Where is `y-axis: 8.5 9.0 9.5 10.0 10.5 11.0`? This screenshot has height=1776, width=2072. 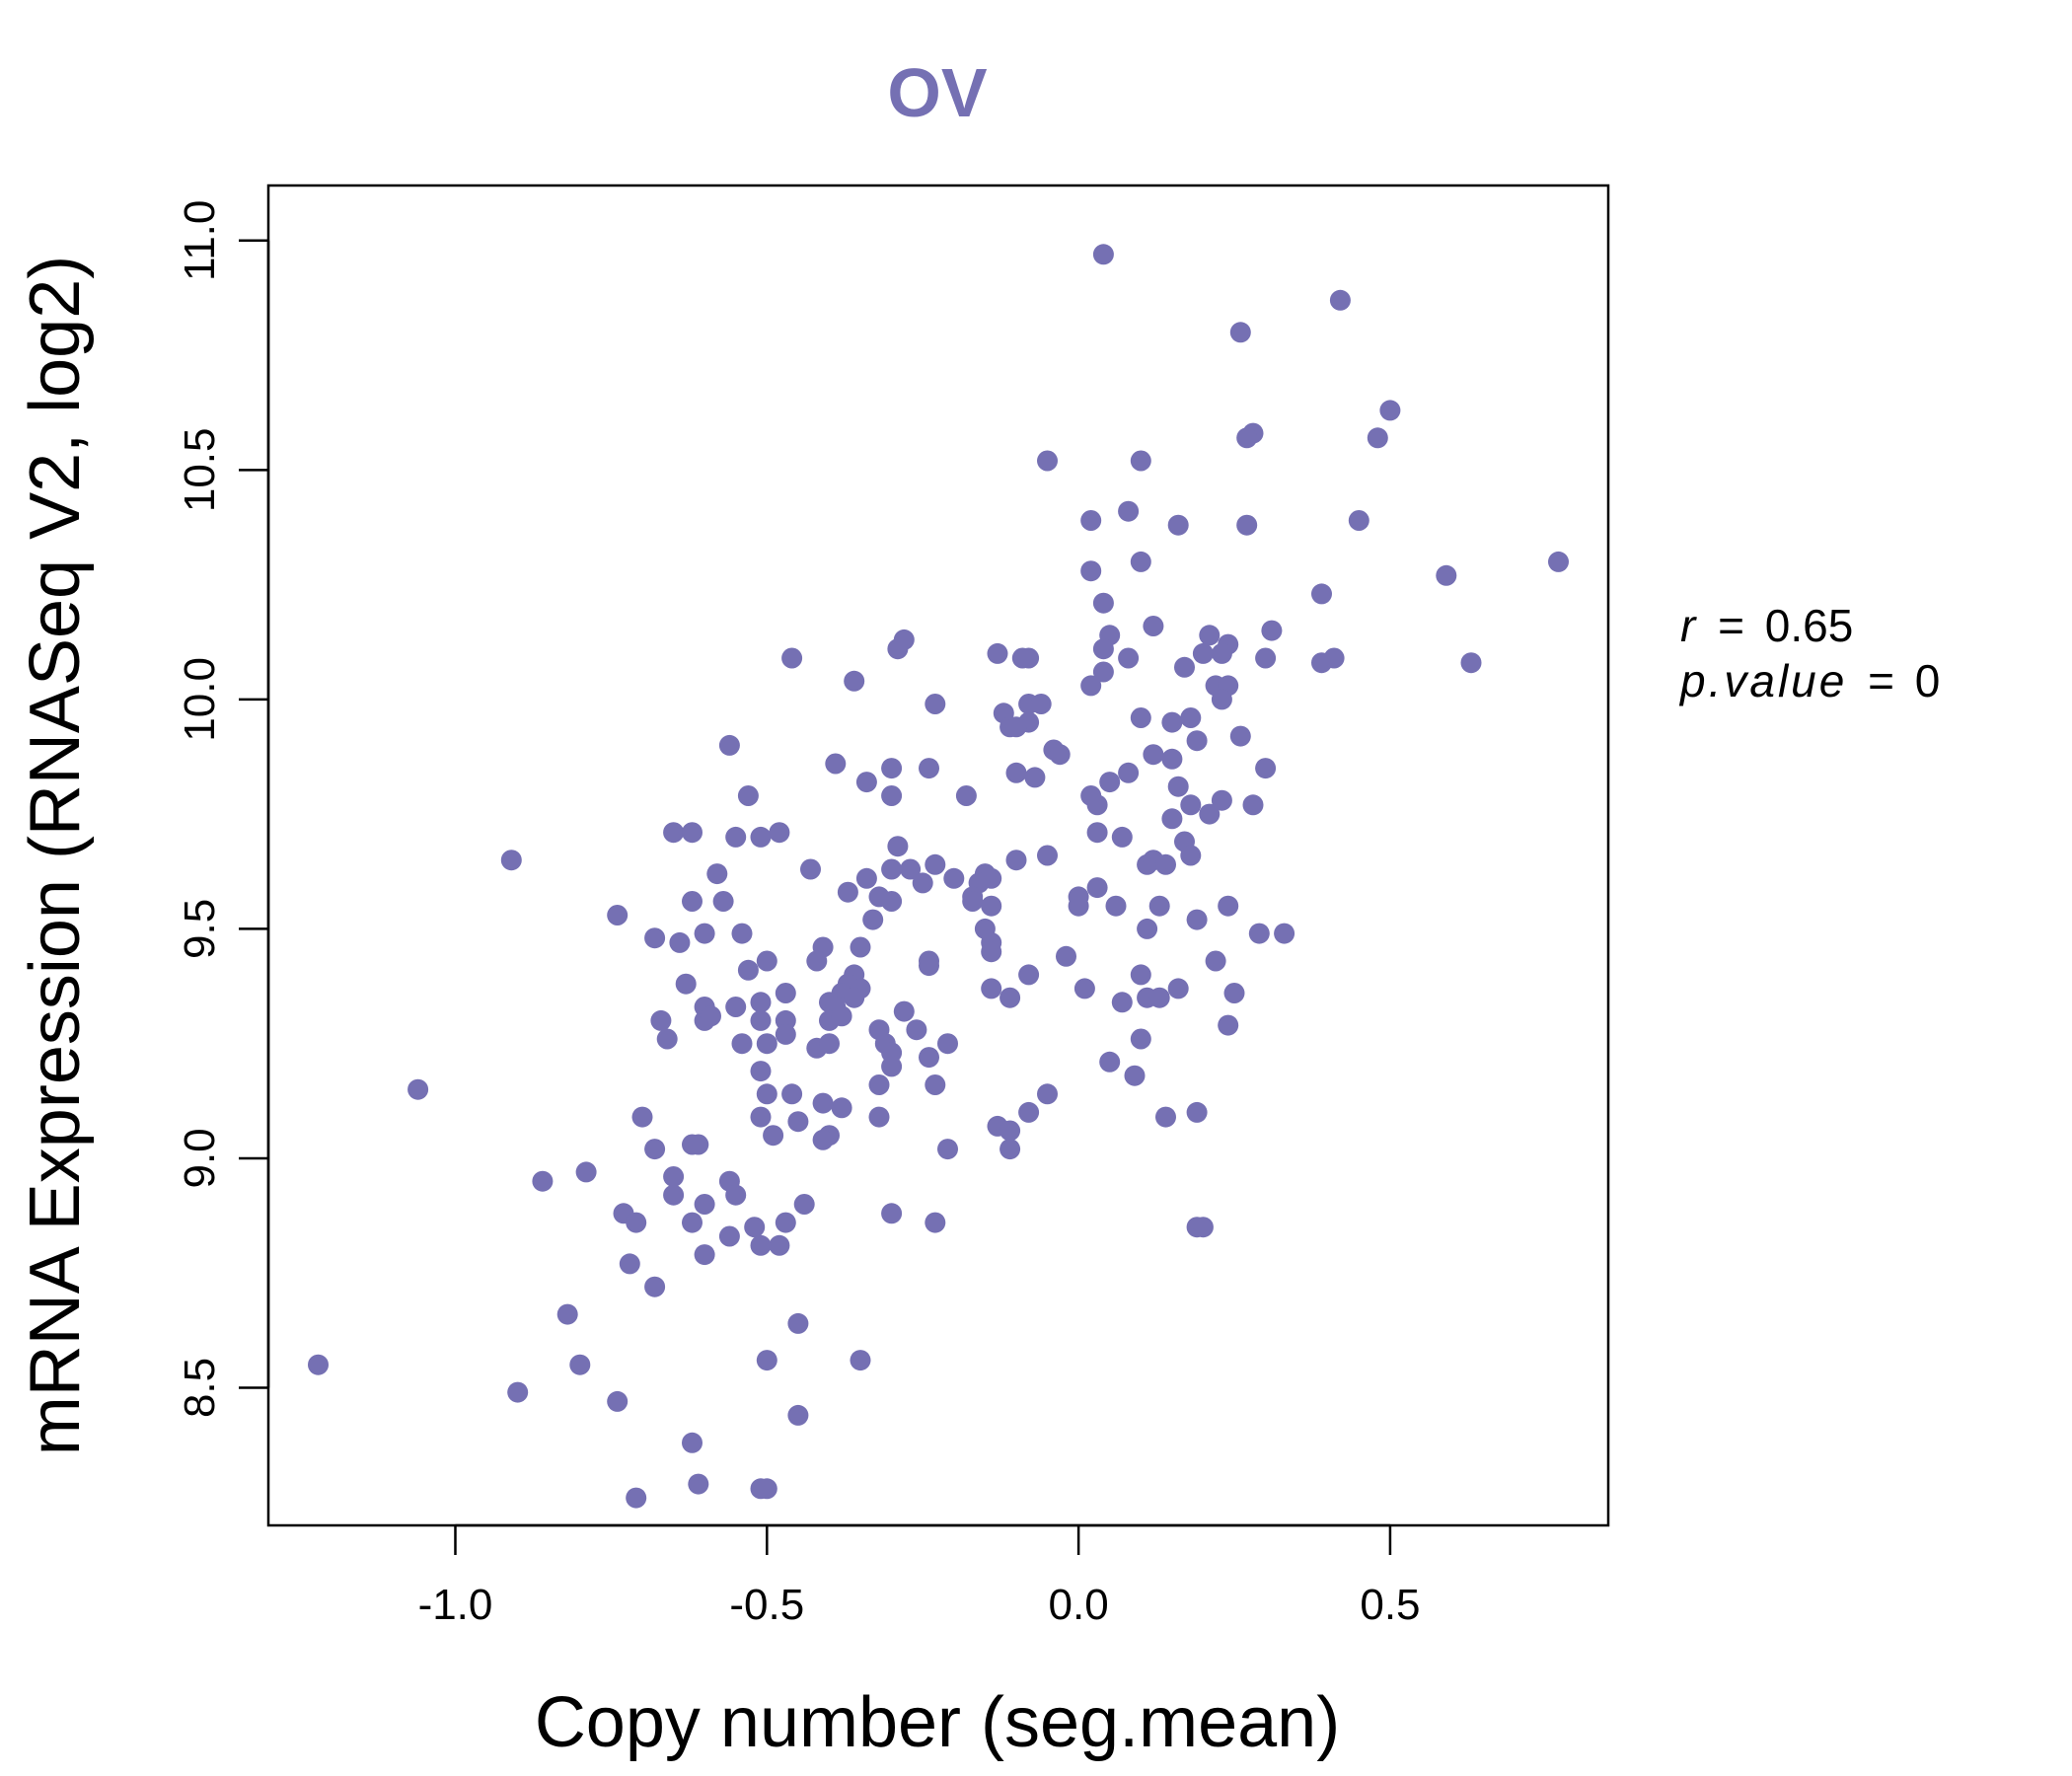
y-axis: 8.5 9.0 9.5 10.0 10.5 11.0 is located at coordinates (223, 809).